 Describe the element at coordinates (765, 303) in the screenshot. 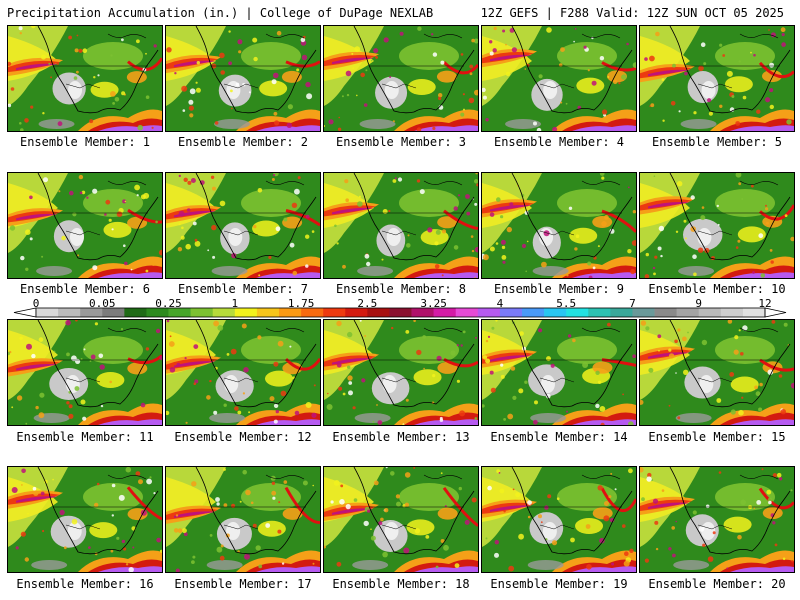

I see `colorbar-tick-label: 12` at that location.